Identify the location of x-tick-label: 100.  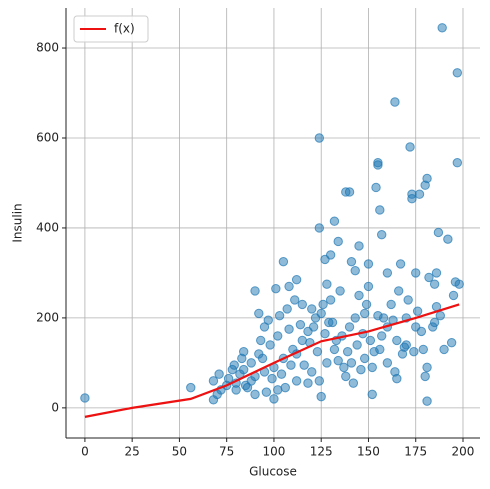
(273, 452).